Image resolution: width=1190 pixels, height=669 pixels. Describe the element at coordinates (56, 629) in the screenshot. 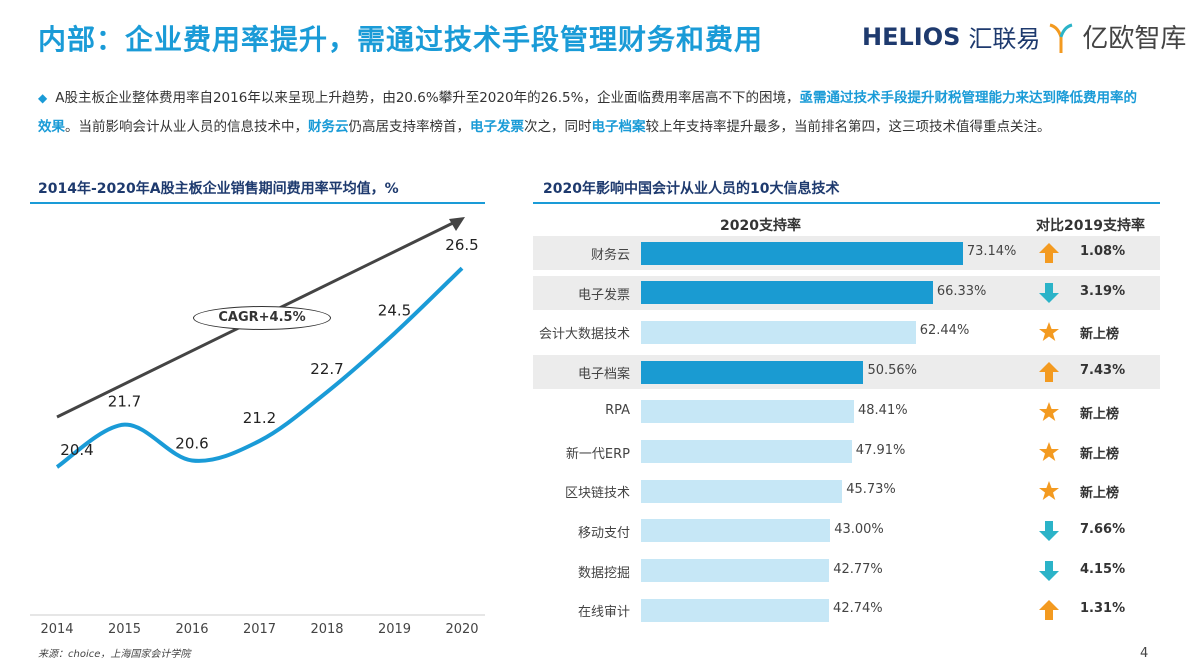

I see `x-tick-label: 2014` at that location.